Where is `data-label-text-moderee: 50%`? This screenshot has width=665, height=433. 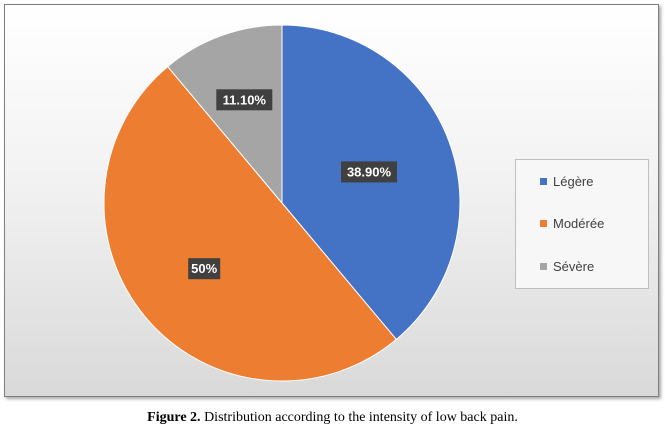
data-label-text-moderee: 50% is located at coordinates (204, 268).